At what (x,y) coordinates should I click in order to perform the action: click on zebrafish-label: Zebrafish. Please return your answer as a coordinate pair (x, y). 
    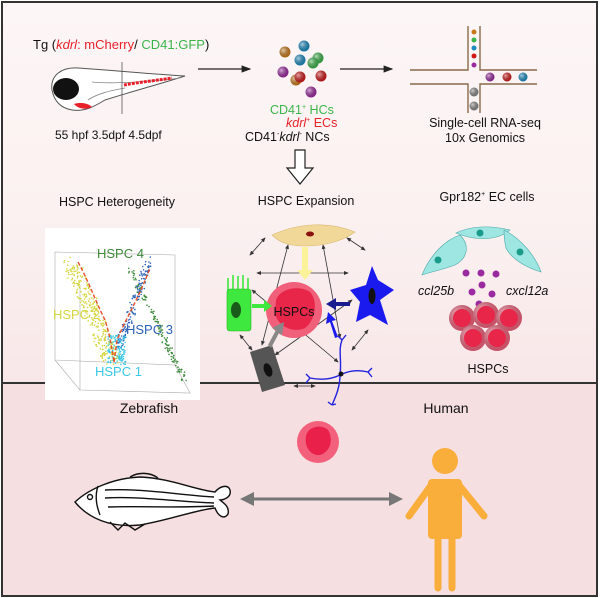
    Looking at the image, I should click on (149, 408).